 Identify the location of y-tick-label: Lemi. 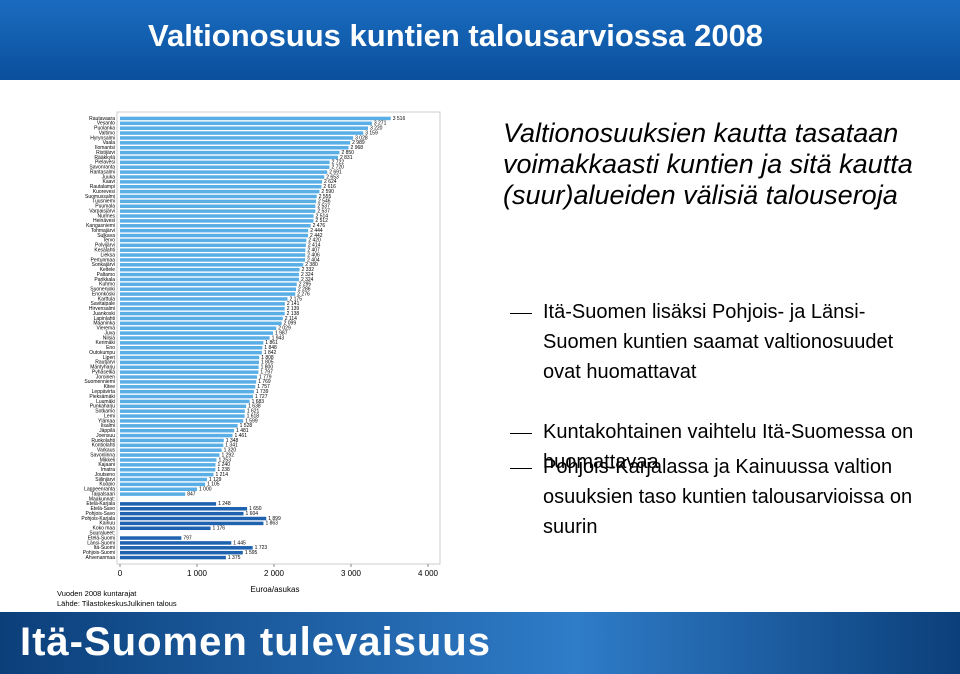
(109, 416).